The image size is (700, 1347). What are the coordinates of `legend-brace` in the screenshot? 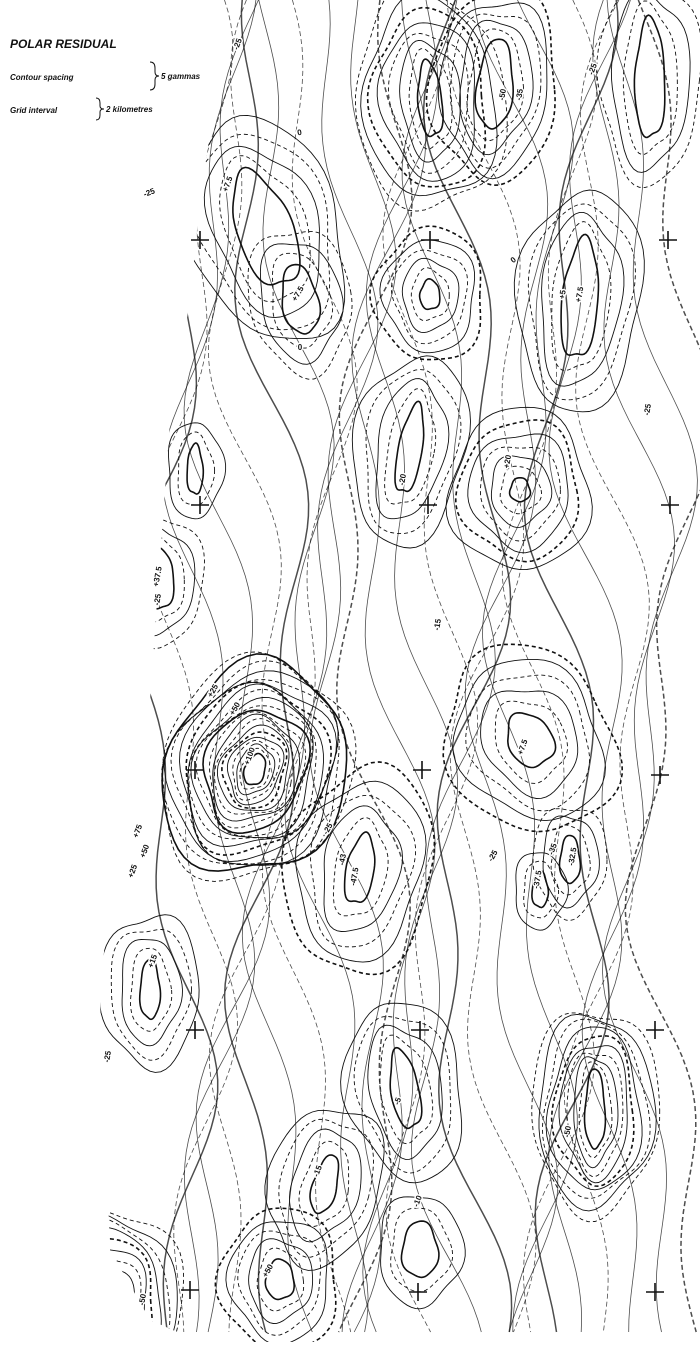 It's located at (154, 76).